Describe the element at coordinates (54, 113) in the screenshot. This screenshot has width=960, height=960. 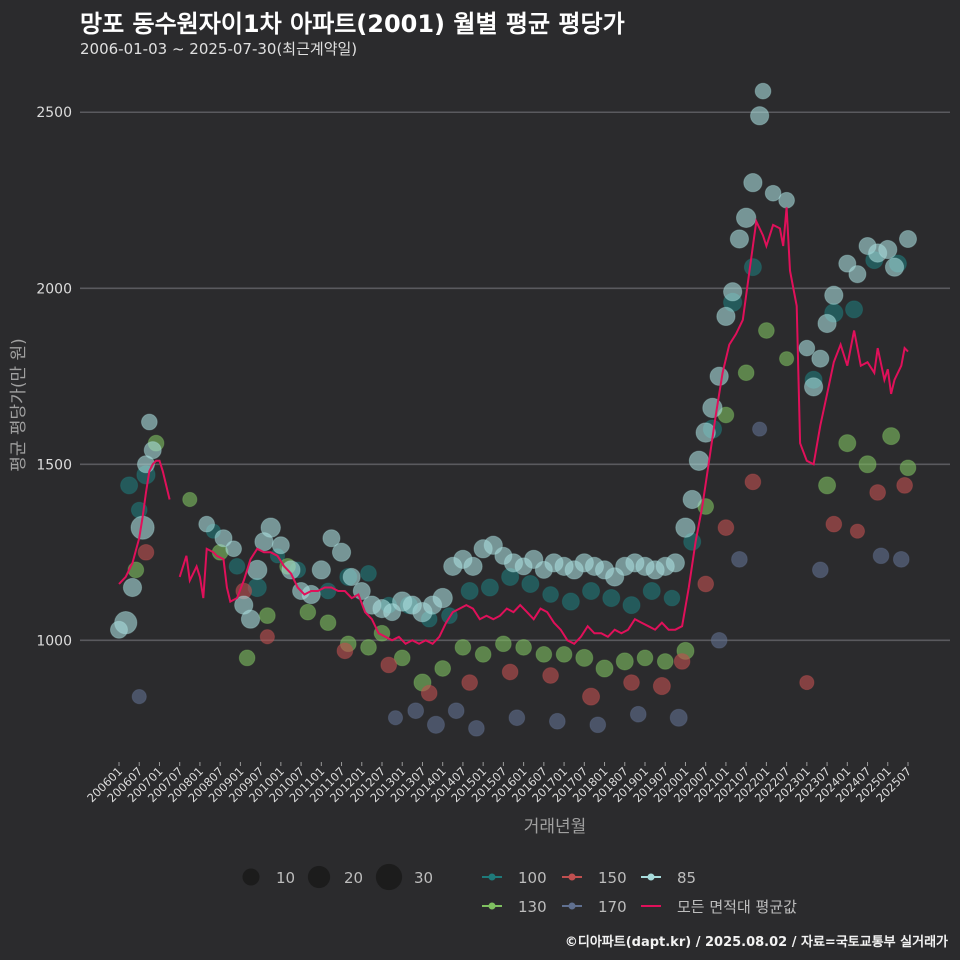
I see `y-tick-label: 2500` at that location.